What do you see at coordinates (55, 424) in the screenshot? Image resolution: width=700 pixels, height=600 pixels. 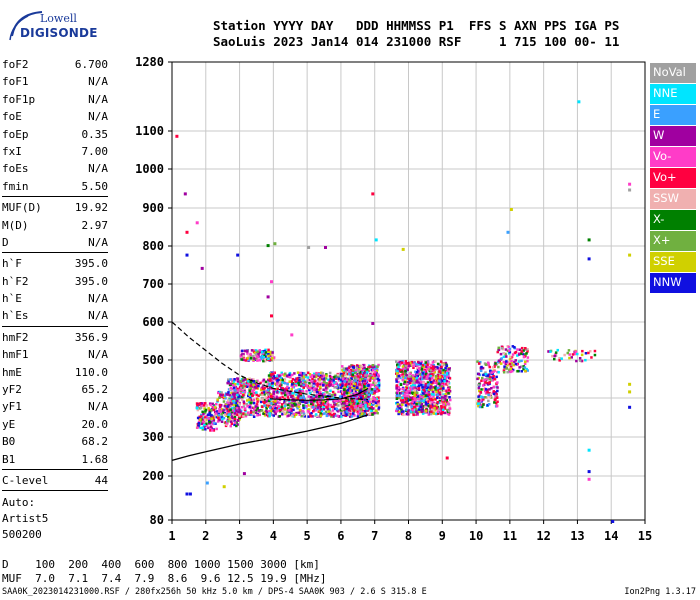 I see `param-row: yE 20.0` at bounding box center [55, 424].